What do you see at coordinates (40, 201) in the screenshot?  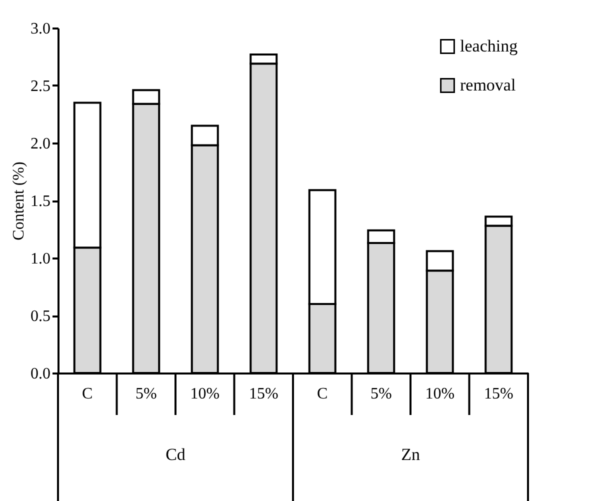 I see `y-tick-label: 1.5` at bounding box center [40, 201].